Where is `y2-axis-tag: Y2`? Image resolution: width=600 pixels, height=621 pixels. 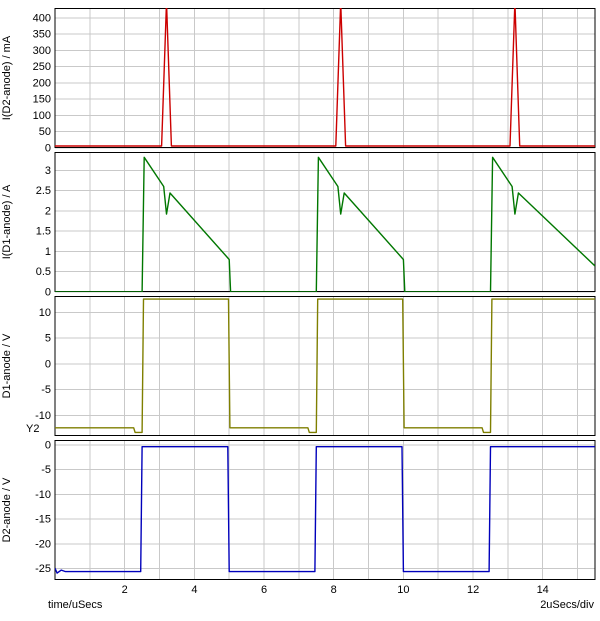 y2-axis-tag: Y2 is located at coordinates (33, 429).